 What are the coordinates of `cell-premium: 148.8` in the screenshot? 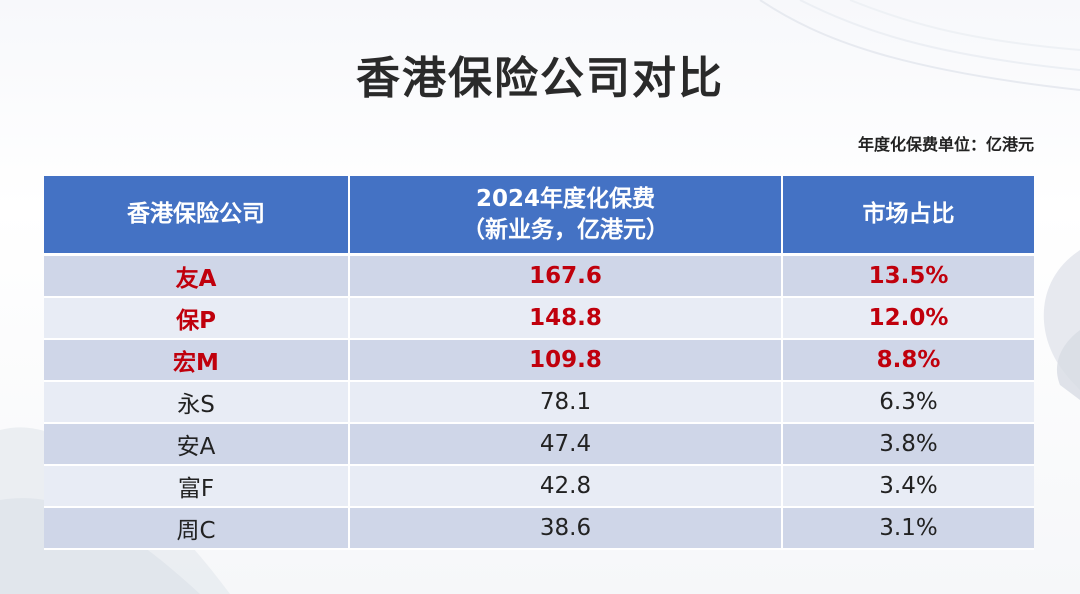 It's located at (566, 318).